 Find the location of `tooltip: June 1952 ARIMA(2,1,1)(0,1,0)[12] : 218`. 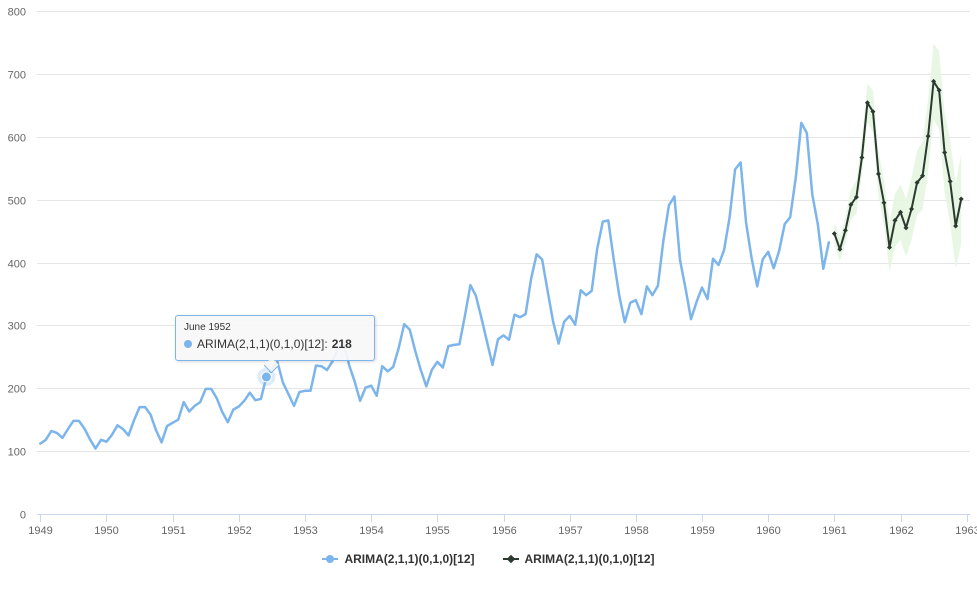

tooltip: June 1952 ARIMA(2,1,1)(0,1,0)[12] : 218 is located at coordinates (275, 338).